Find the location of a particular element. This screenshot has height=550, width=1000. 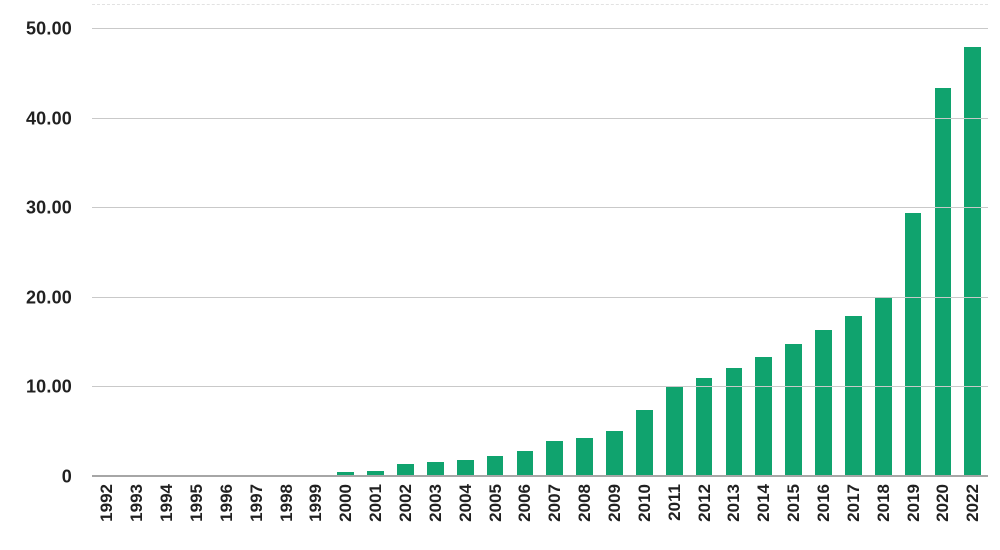

x-tick-label: 1996 is located at coordinates (226, 503).